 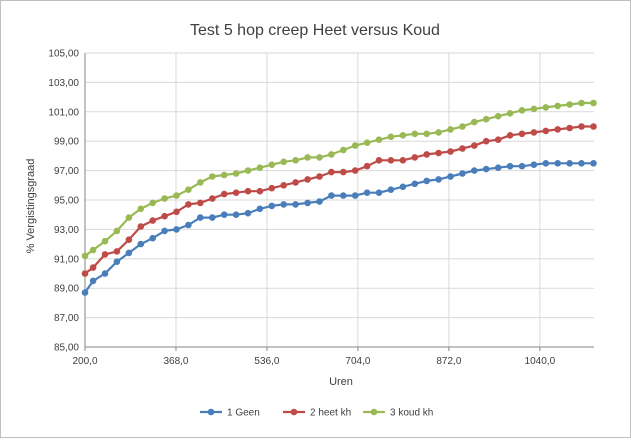 What do you see at coordinates (31, 206) in the screenshot?
I see `y-axis-title: % Vergistingsgraad` at bounding box center [31, 206].